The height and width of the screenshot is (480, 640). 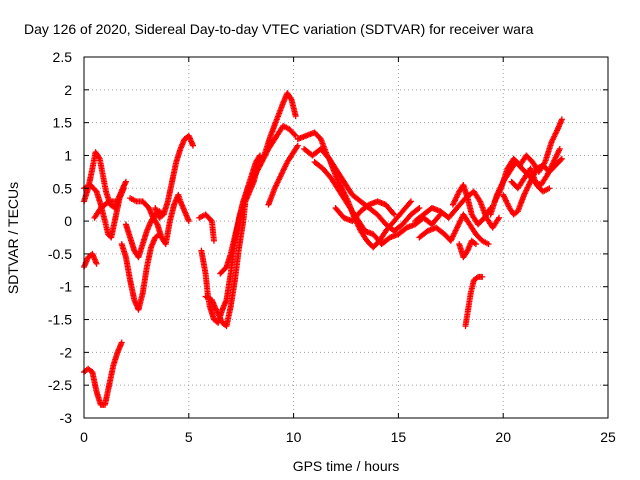 What do you see at coordinates (503, 437) in the screenshot?
I see `x-tick-label: 20` at bounding box center [503, 437].